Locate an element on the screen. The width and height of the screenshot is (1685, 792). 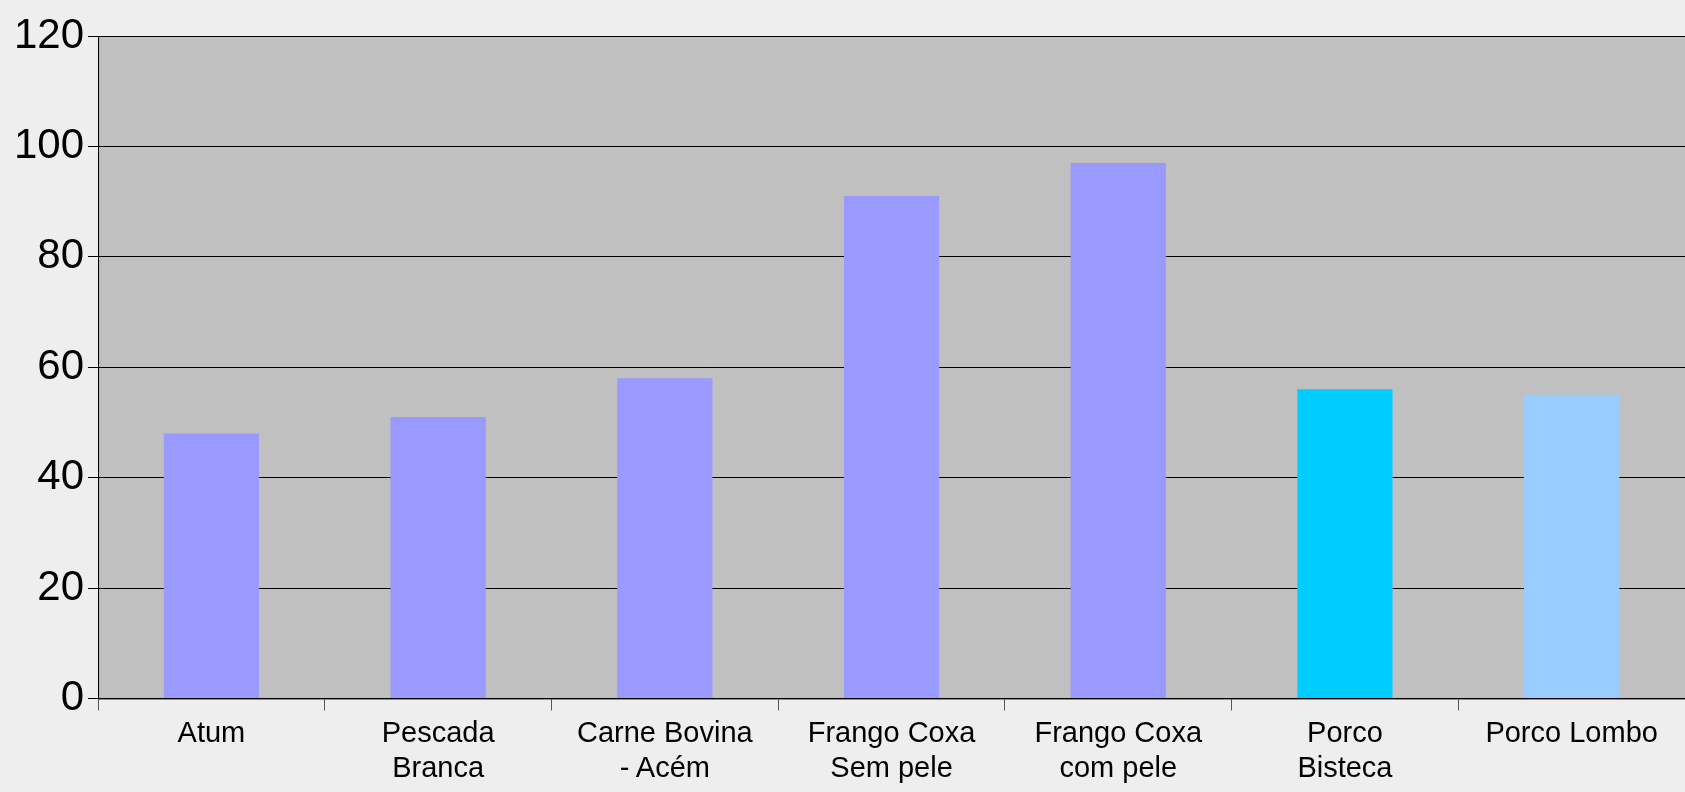
x-tick-label: Porco Bisteca is located at coordinates (1345, 749).